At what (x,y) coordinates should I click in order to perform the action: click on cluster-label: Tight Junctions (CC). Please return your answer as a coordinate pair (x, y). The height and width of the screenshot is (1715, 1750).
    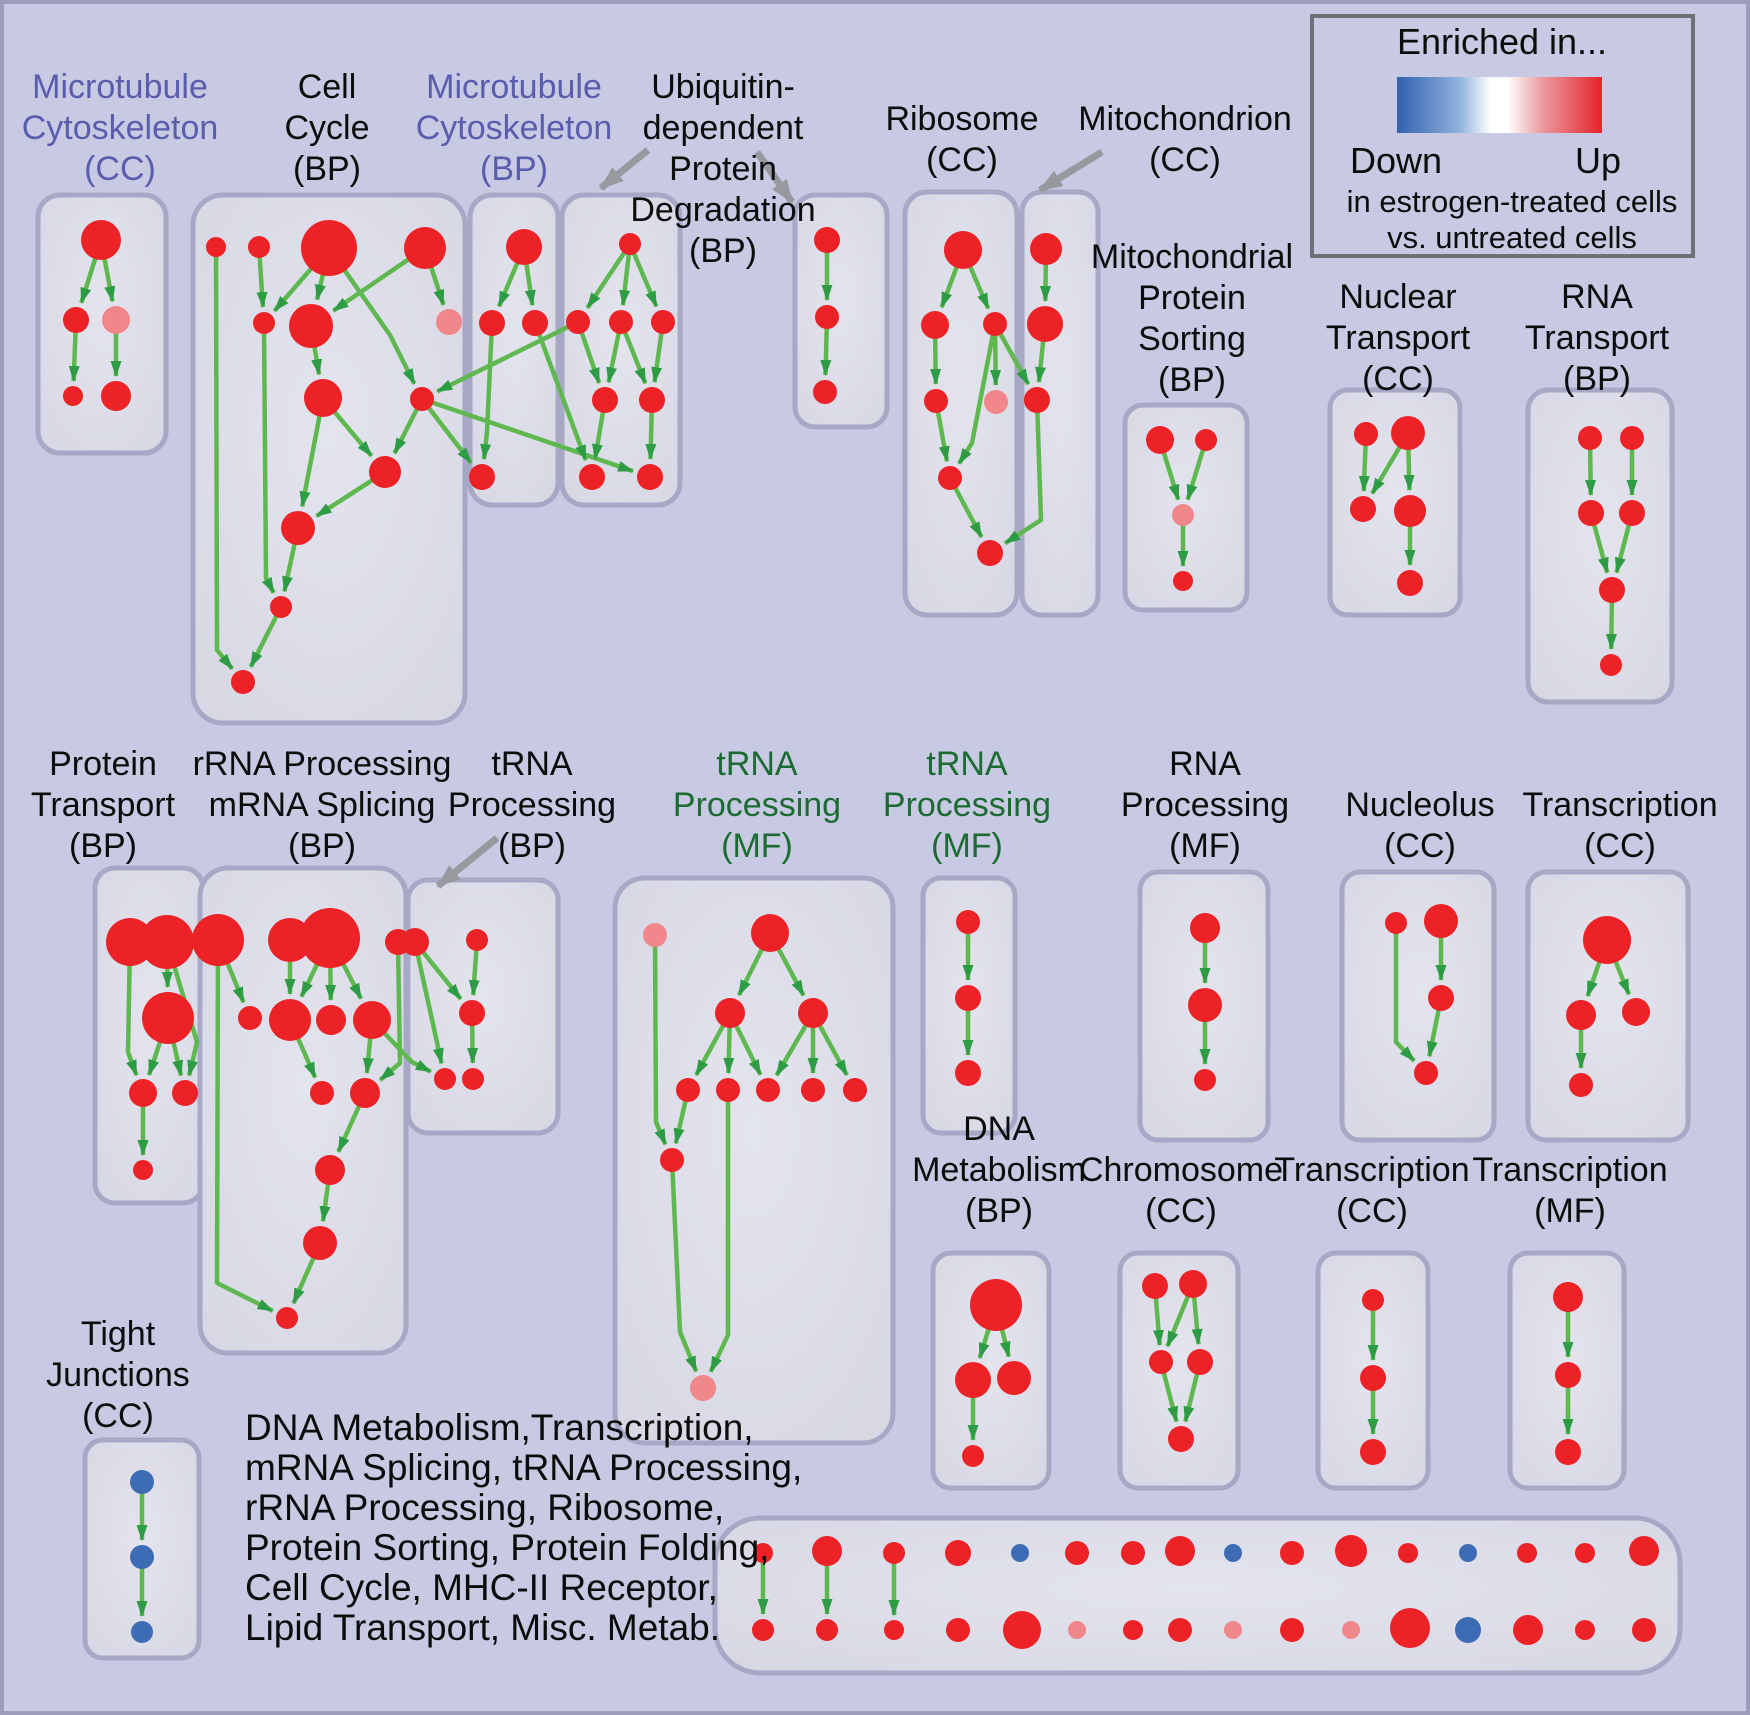
    Looking at the image, I should click on (118, 1375).